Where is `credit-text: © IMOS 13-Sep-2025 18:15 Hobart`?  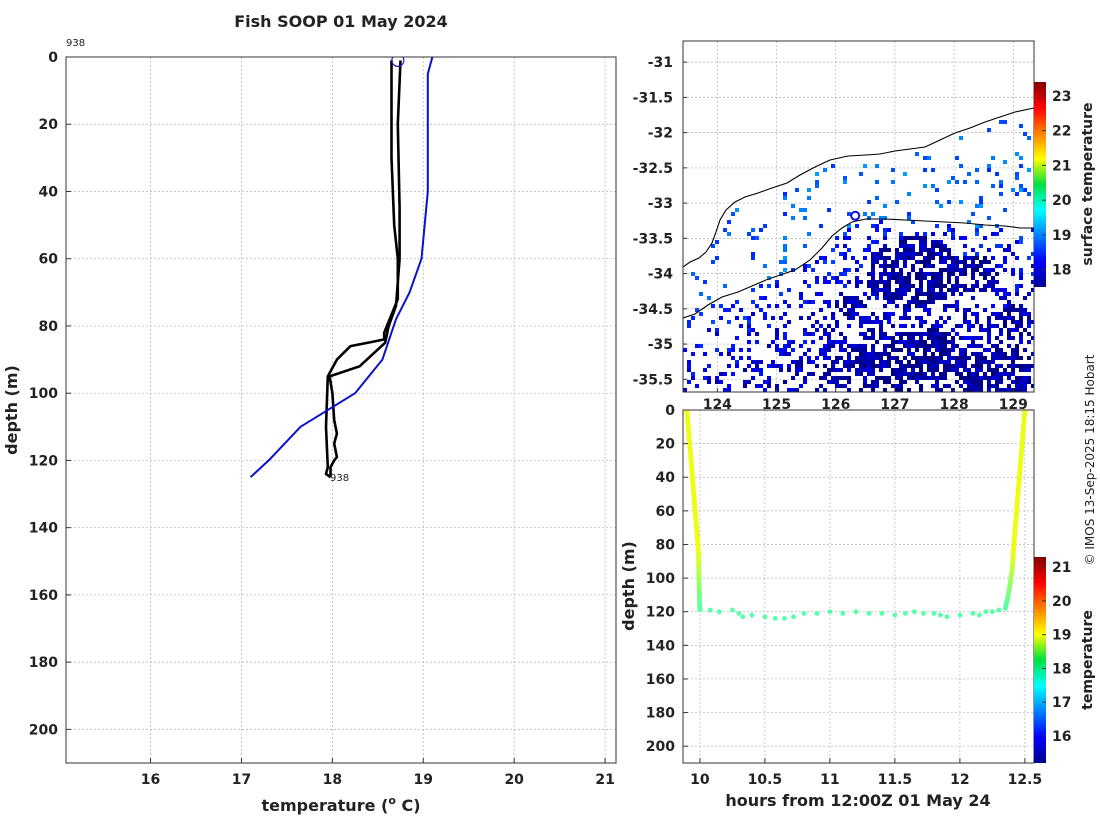
credit-text: © IMOS 13-Sep-2025 18:15 Hobart is located at coordinates (1090, 459).